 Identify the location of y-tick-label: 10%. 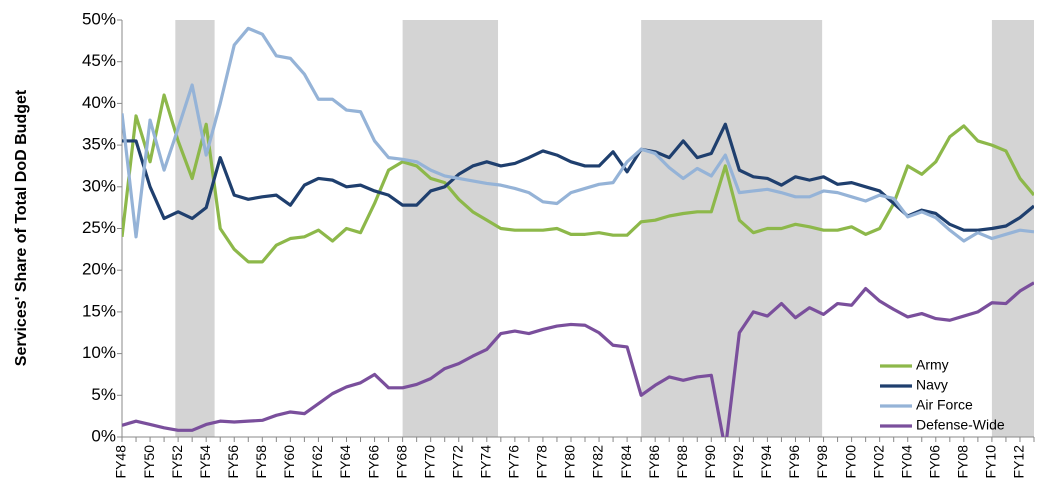
(99, 352).